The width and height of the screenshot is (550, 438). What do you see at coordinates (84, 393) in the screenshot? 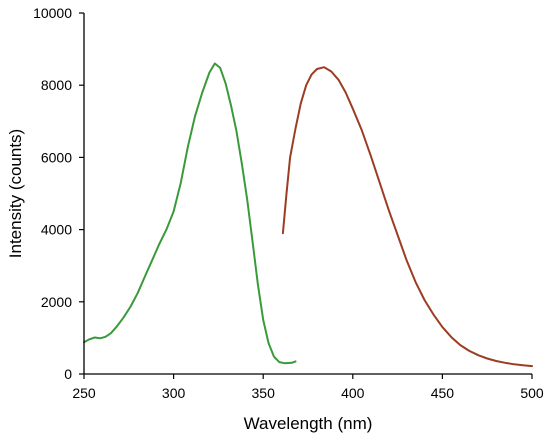
I see `x-tick-label: 250` at bounding box center [84, 393].